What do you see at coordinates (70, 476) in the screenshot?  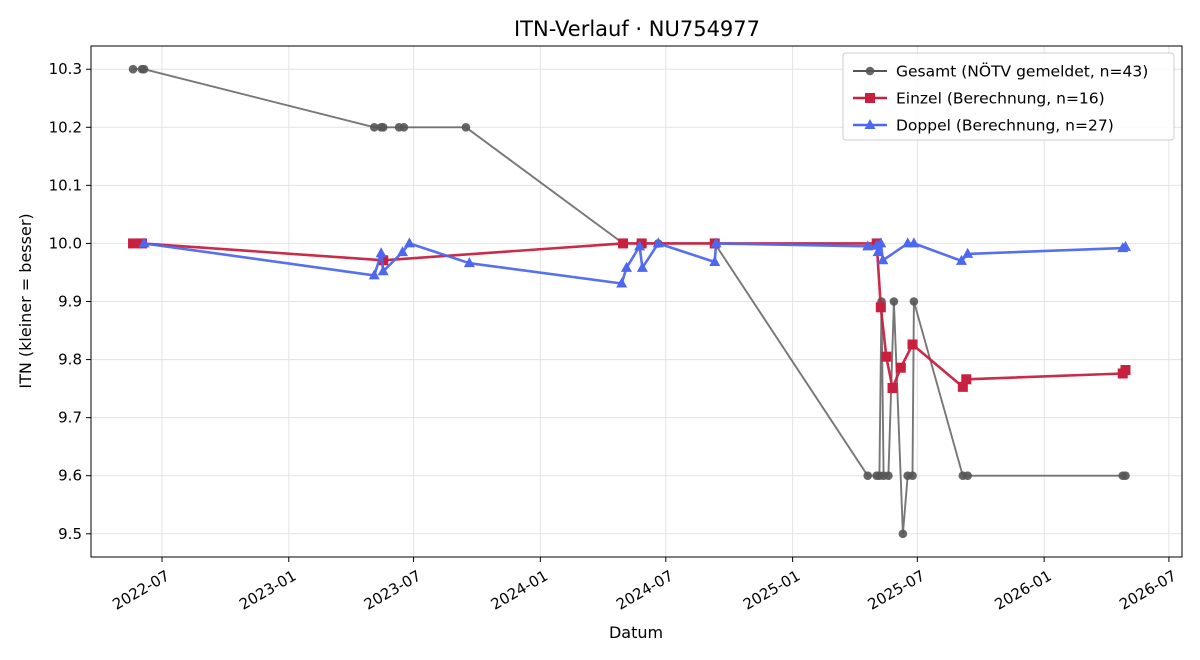 I see `y-tick-label: 9.6` at bounding box center [70, 476].